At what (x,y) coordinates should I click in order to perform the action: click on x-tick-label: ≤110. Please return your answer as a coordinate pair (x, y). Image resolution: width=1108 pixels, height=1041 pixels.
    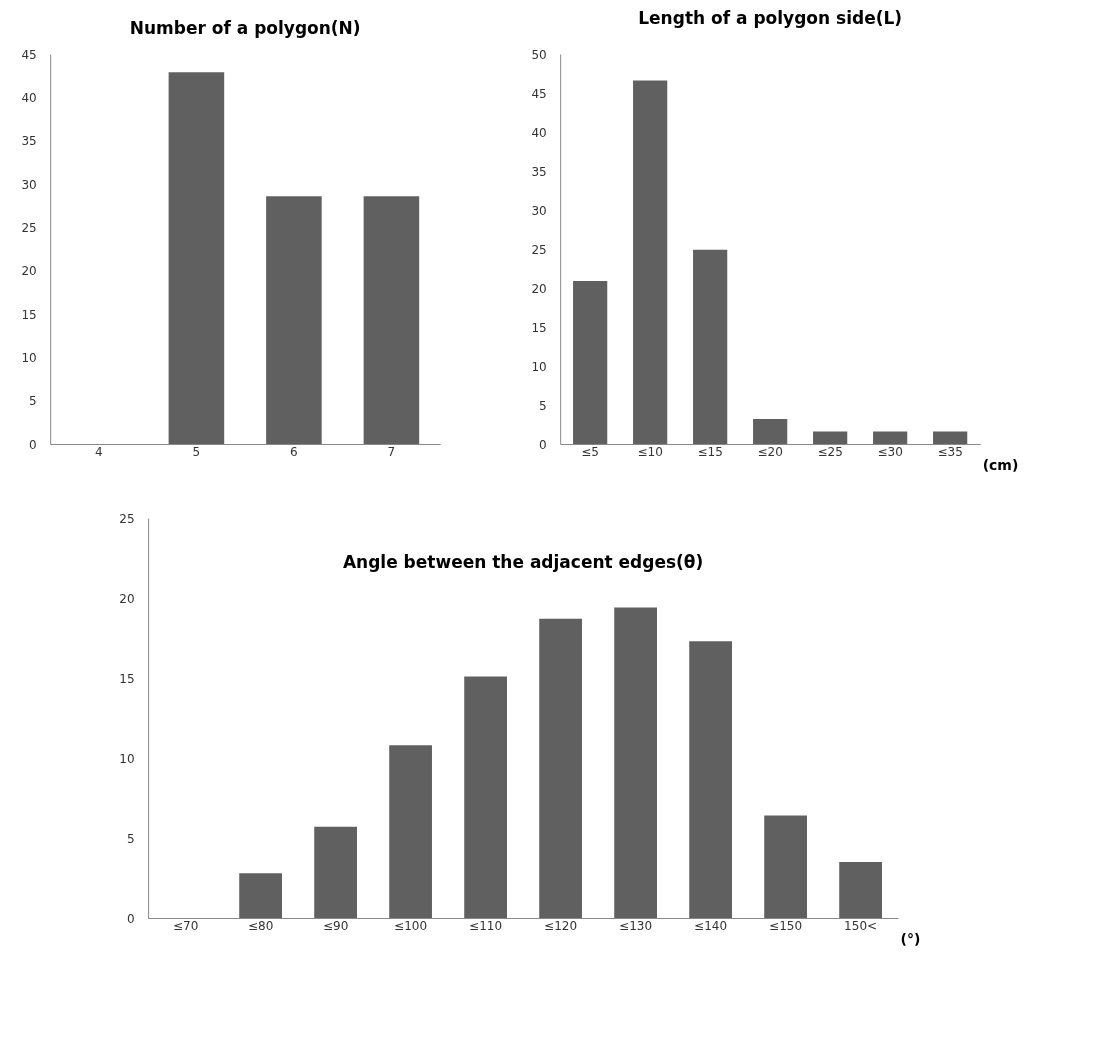
    Looking at the image, I should click on (486, 925).